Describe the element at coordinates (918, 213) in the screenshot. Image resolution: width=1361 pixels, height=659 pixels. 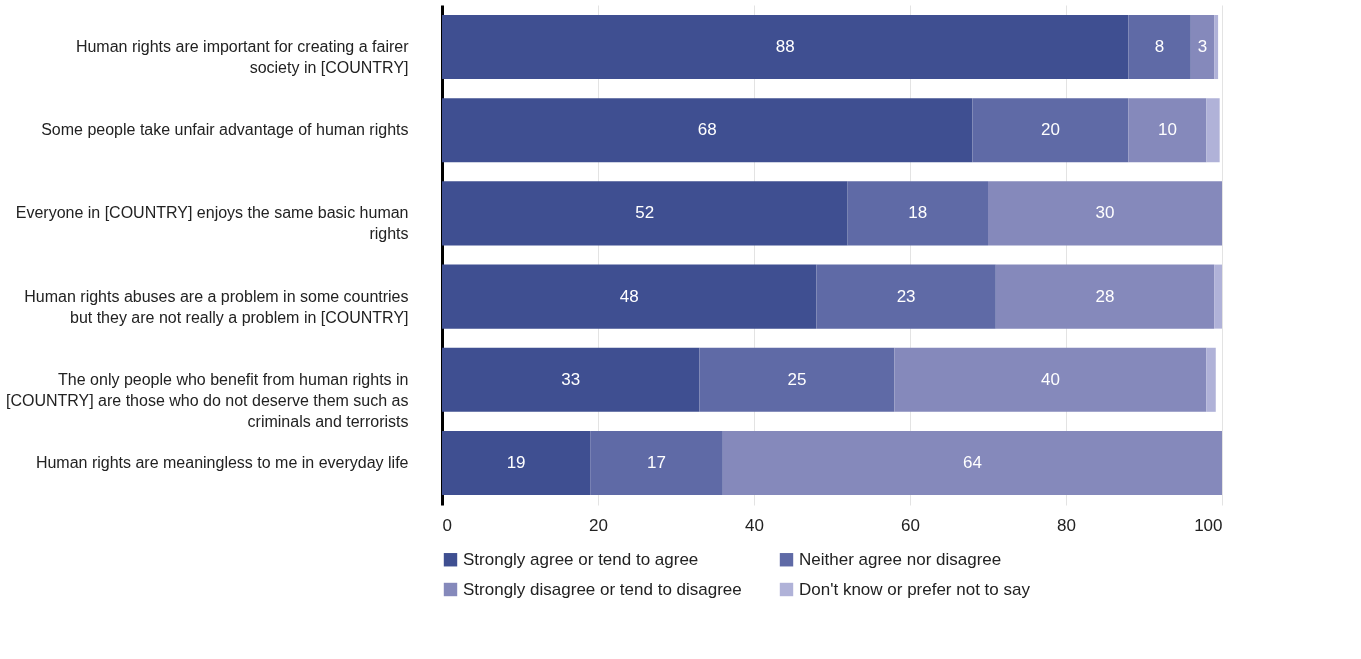
I see `data-label: 18` at that location.